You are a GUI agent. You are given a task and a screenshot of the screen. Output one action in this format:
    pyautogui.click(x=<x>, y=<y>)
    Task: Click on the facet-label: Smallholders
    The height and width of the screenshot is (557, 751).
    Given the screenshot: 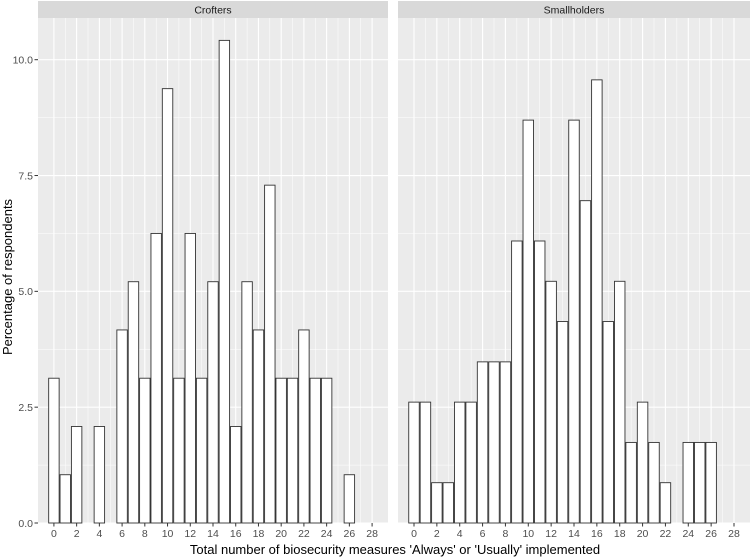 What is the action you would take?
    pyautogui.click(x=574, y=11)
    